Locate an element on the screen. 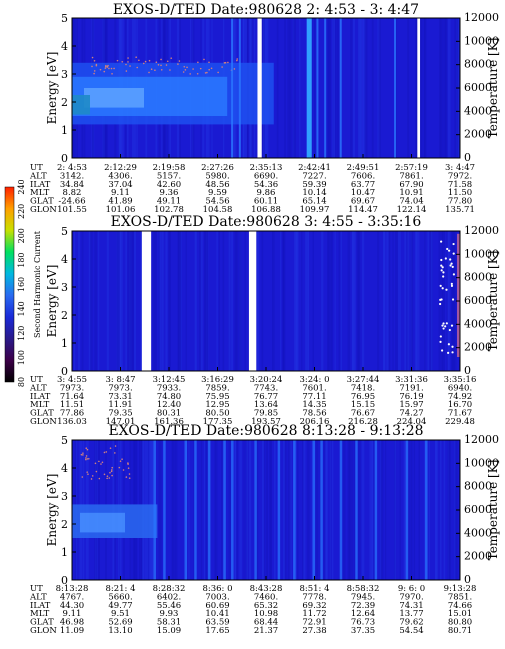  orbit-value: 77.86 is located at coordinates (72, 414).